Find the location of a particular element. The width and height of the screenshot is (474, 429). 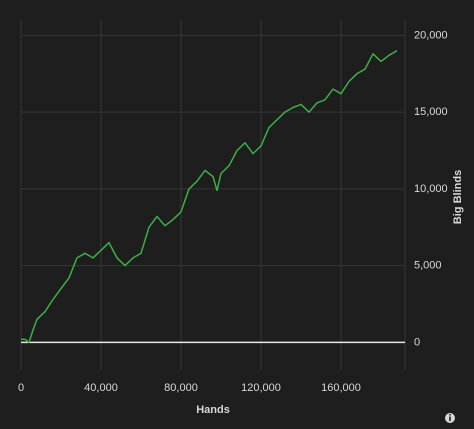

y-tick-label: 15,000 is located at coordinates (431, 112).